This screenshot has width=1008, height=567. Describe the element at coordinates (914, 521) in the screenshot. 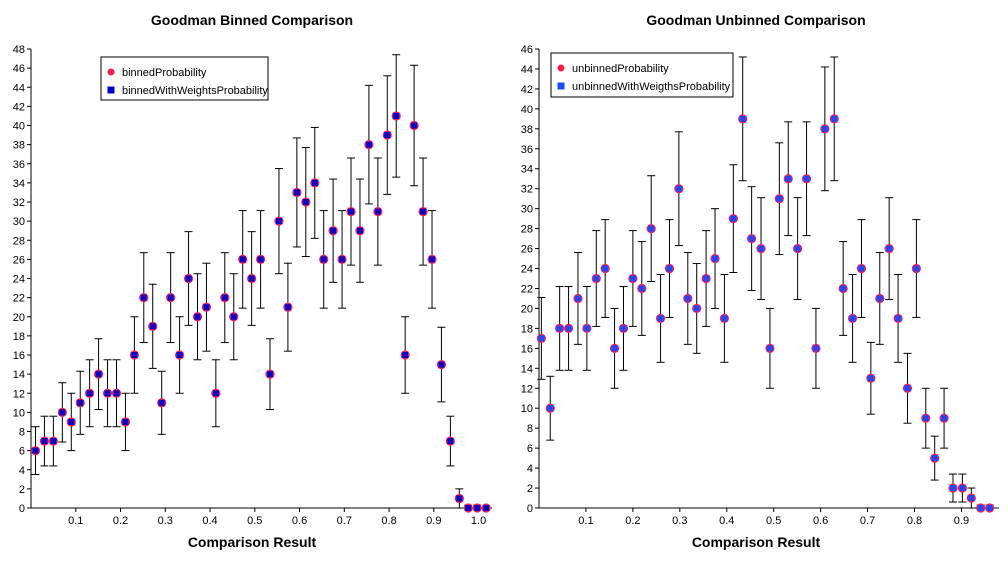

I see `right-x-tick-label: 0.8` at that location.